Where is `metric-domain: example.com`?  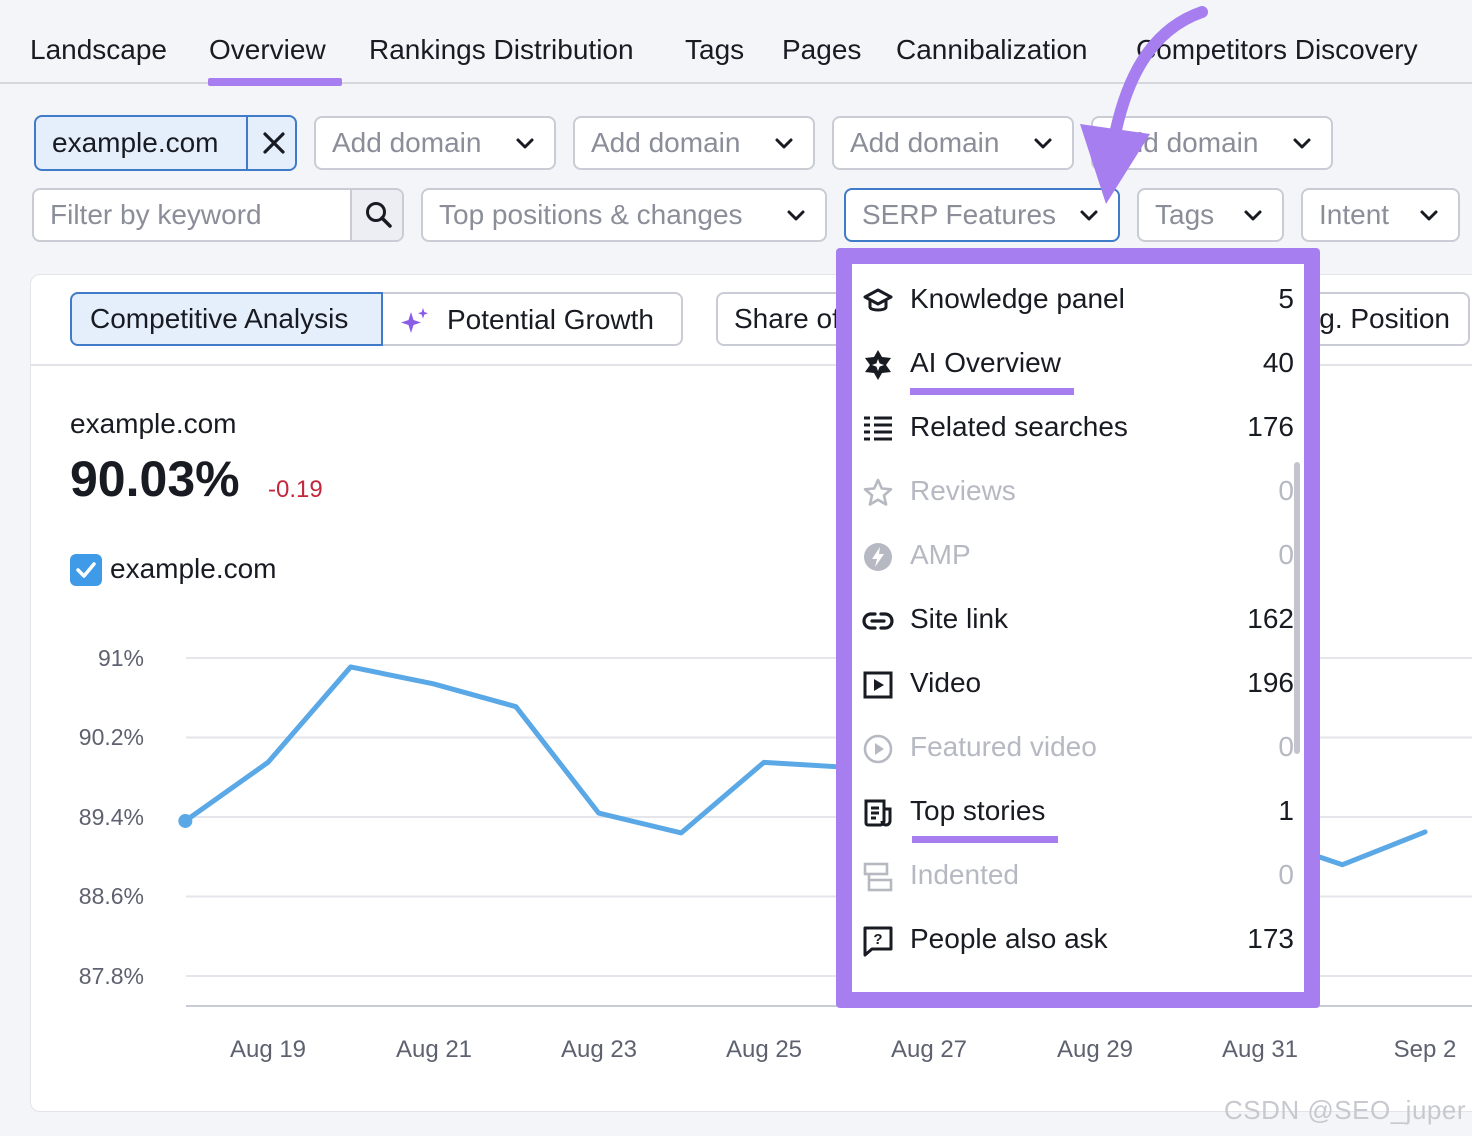 metric-domain: example.com is located at coordinates (153, 423).